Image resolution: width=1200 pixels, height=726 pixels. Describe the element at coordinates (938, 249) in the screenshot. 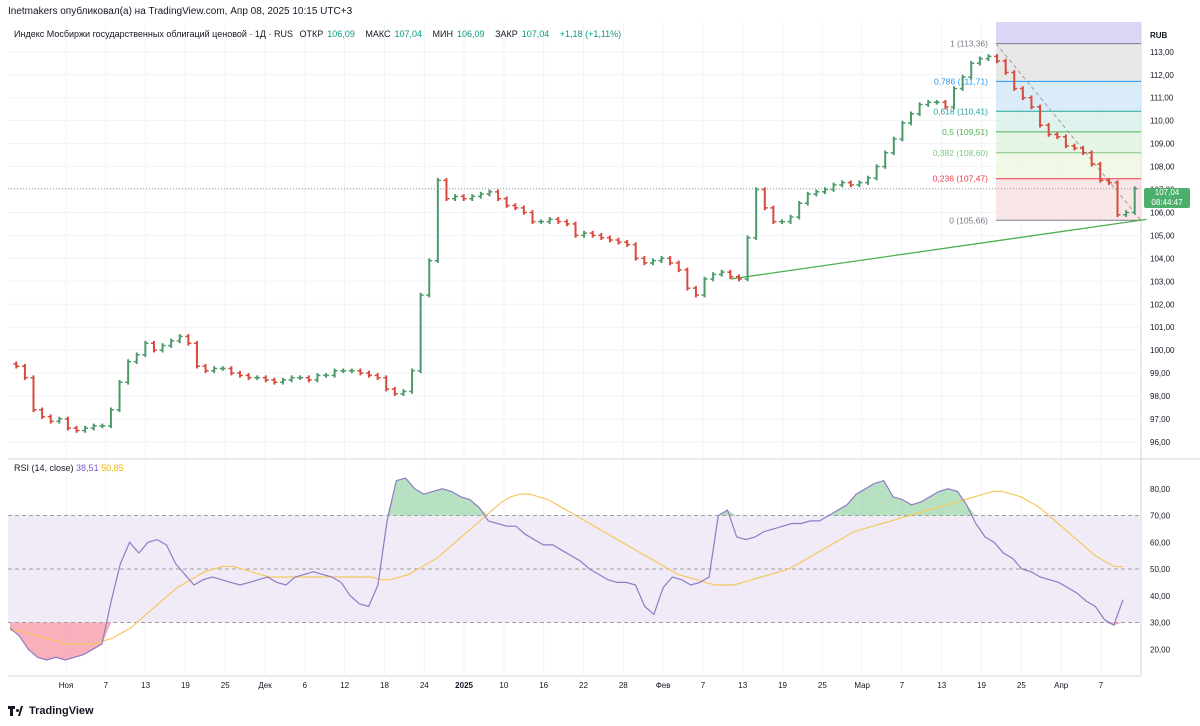

I see `support-trendline` at that location.